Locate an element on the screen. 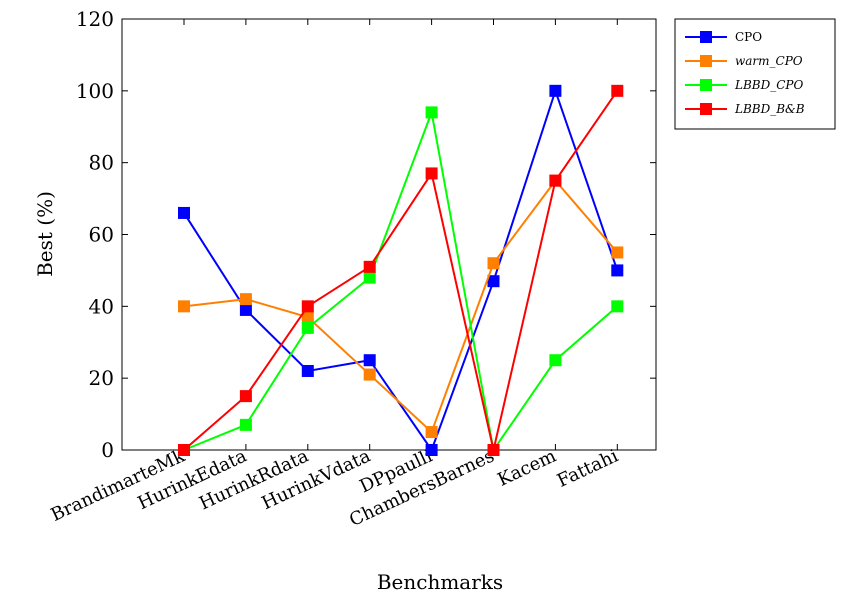 Image resolution: width=841 pixels, height=601 pixels. y-tick-label: 0 is located at coordinates (107, 450).